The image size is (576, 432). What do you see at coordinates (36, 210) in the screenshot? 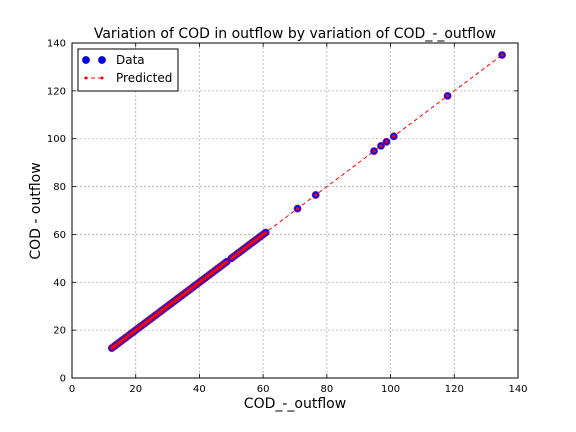
I see `y-axis-label: COD - outflow` at bounding box center [36, 210].